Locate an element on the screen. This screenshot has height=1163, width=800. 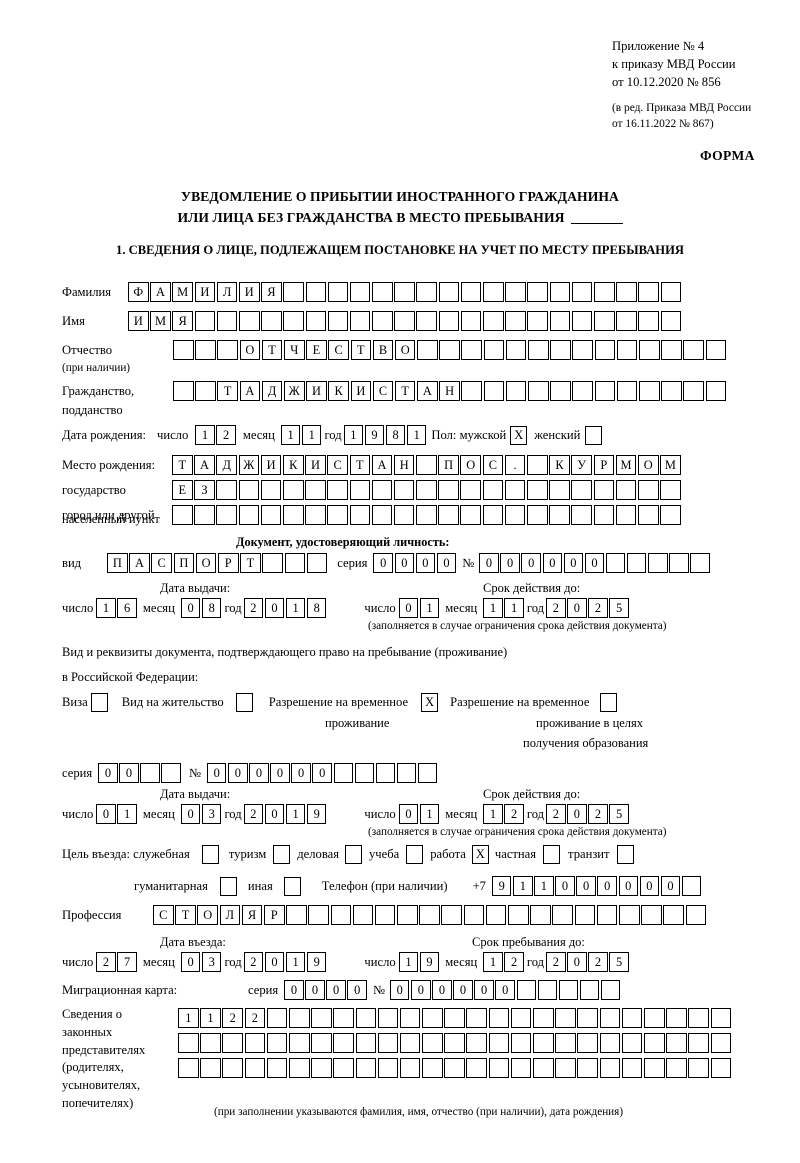
char-box: 5 is located at coordinates (619, 962).